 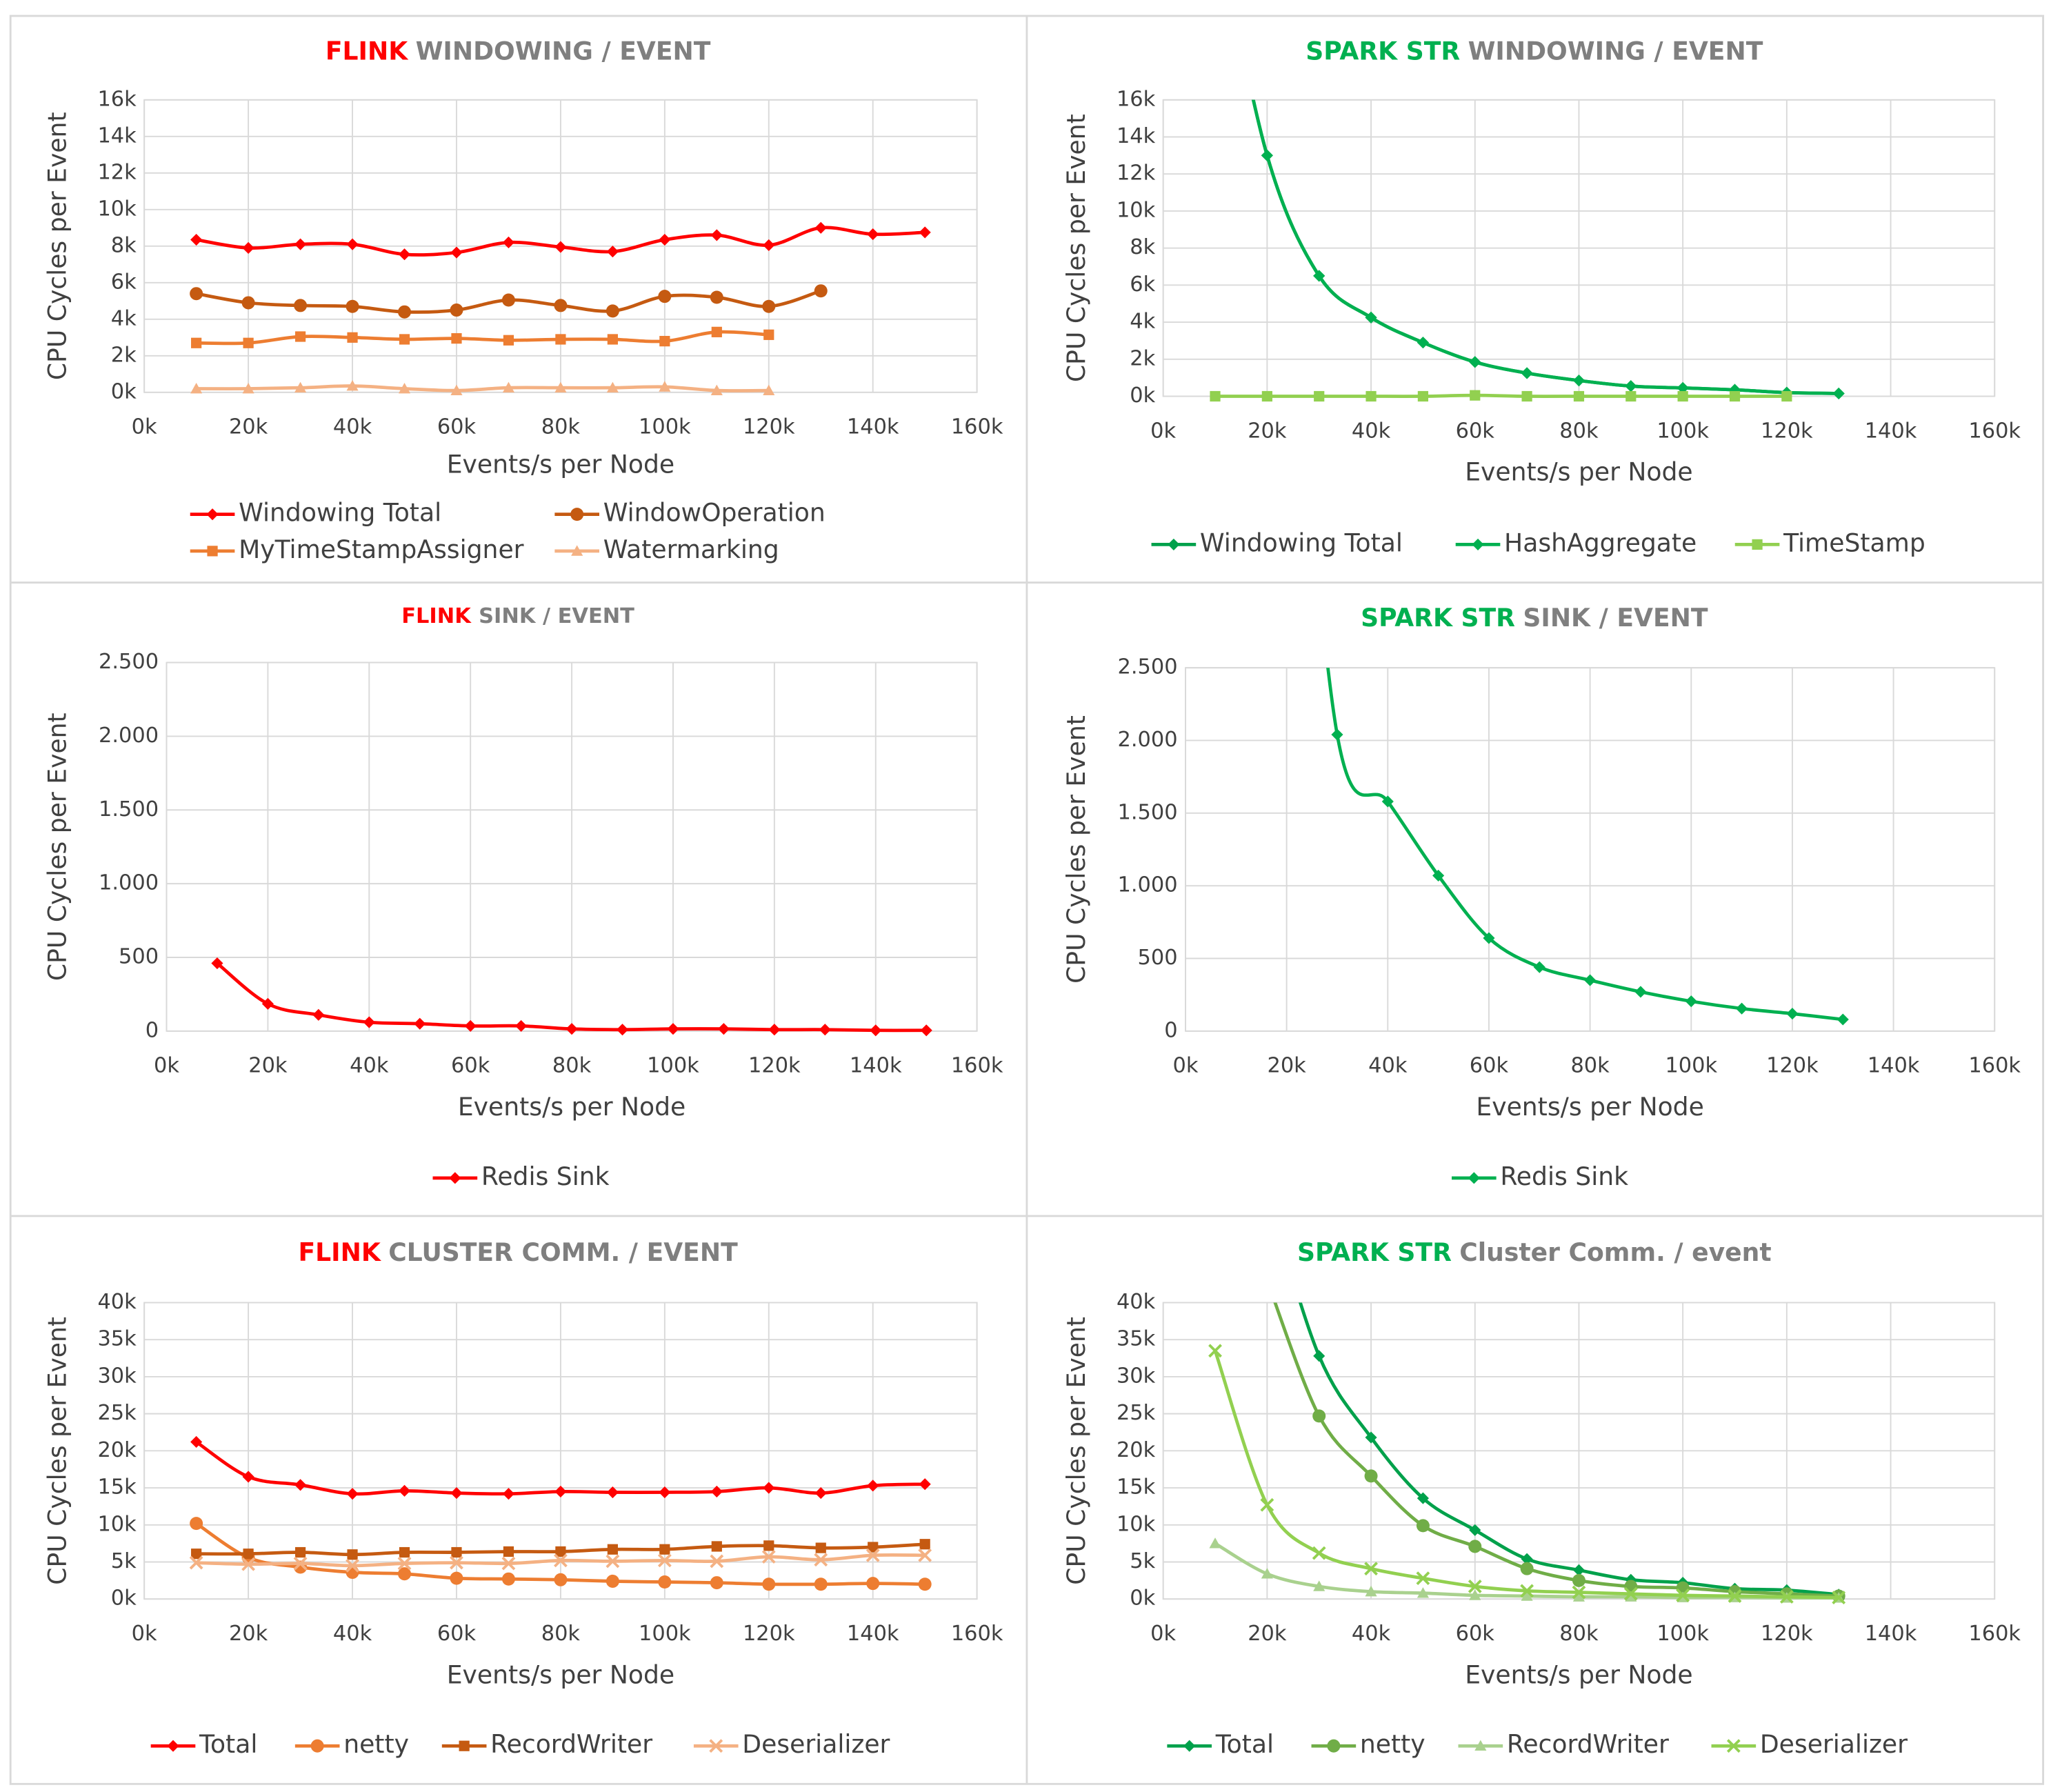 What do you see at coordinates (1136, 1487) in the screenshot?
I see `y-tick-label: 15k` at bounding box center [1136, 1487].